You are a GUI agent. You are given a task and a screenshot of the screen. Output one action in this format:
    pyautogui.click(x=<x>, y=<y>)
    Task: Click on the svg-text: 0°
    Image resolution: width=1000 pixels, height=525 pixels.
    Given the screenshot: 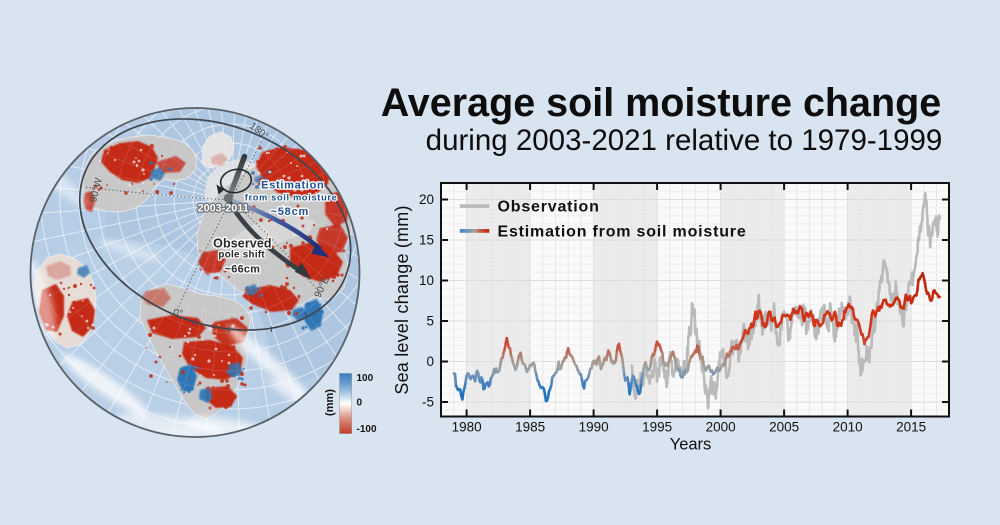 What is the action you would take?
    pyautogui.click(x=178, y=313)
    